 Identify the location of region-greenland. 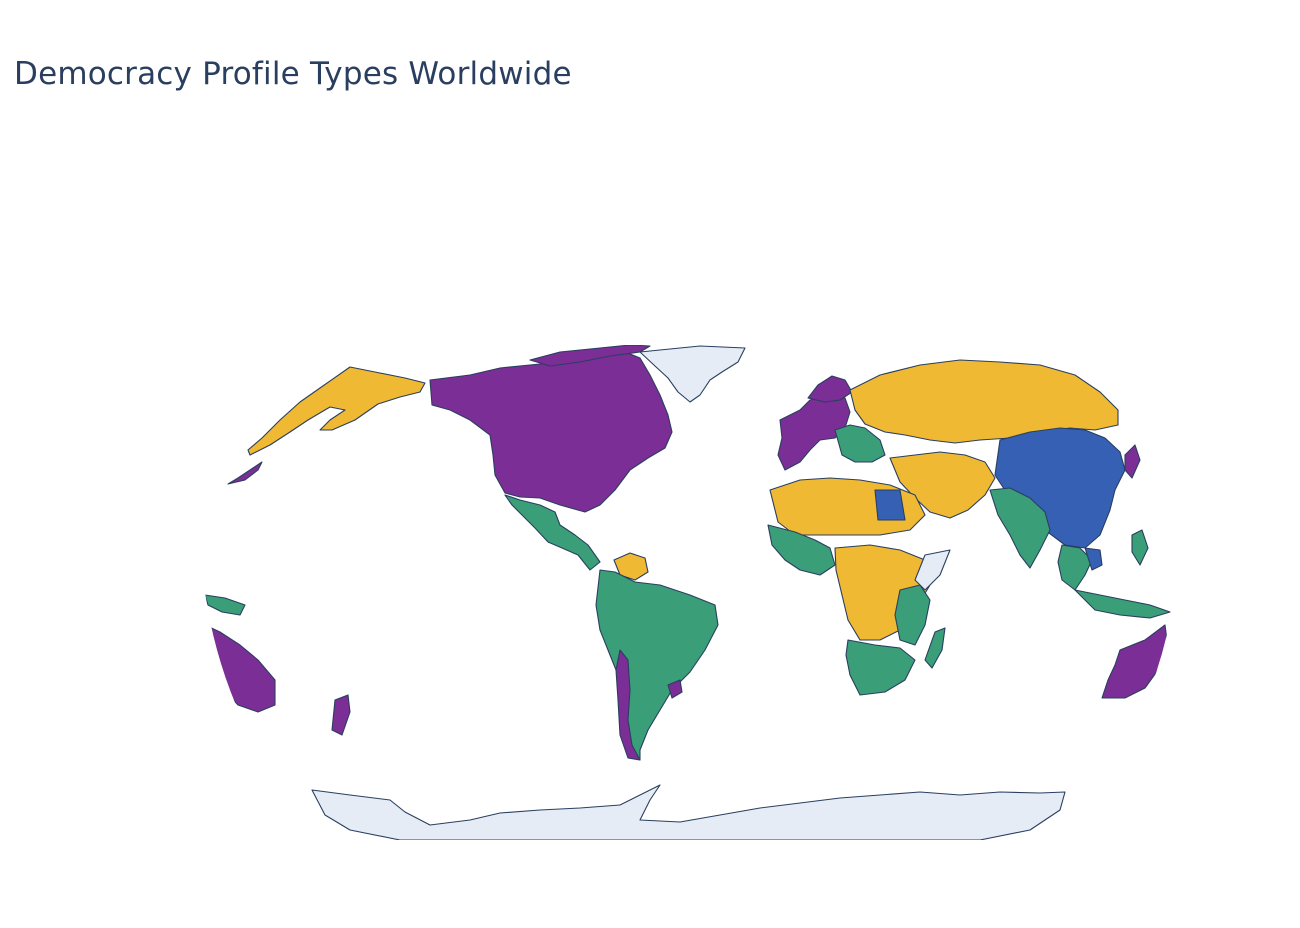
(692, 374).